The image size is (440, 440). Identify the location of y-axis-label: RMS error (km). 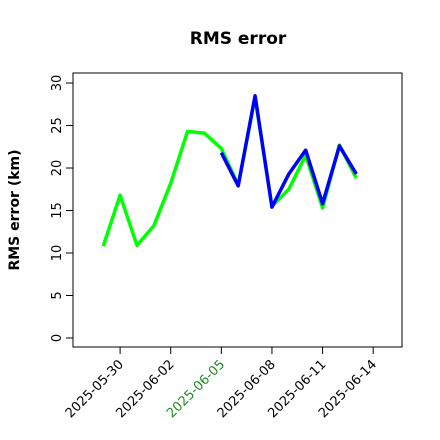
(15, 209).